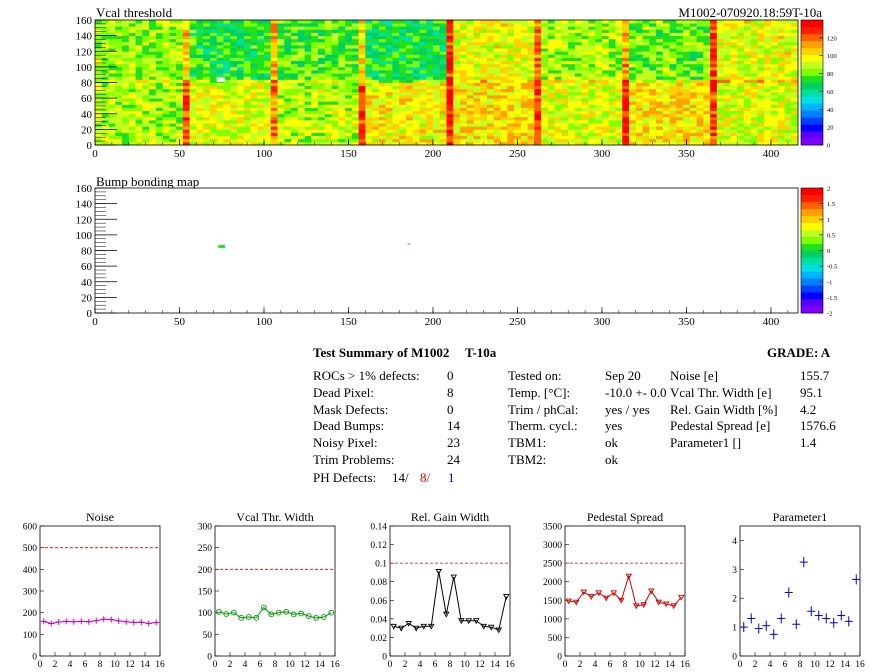 Image resolution: width=896 pixels, height=672 pixels. I want to click on x-tick-label: 50, so click(180, 322).